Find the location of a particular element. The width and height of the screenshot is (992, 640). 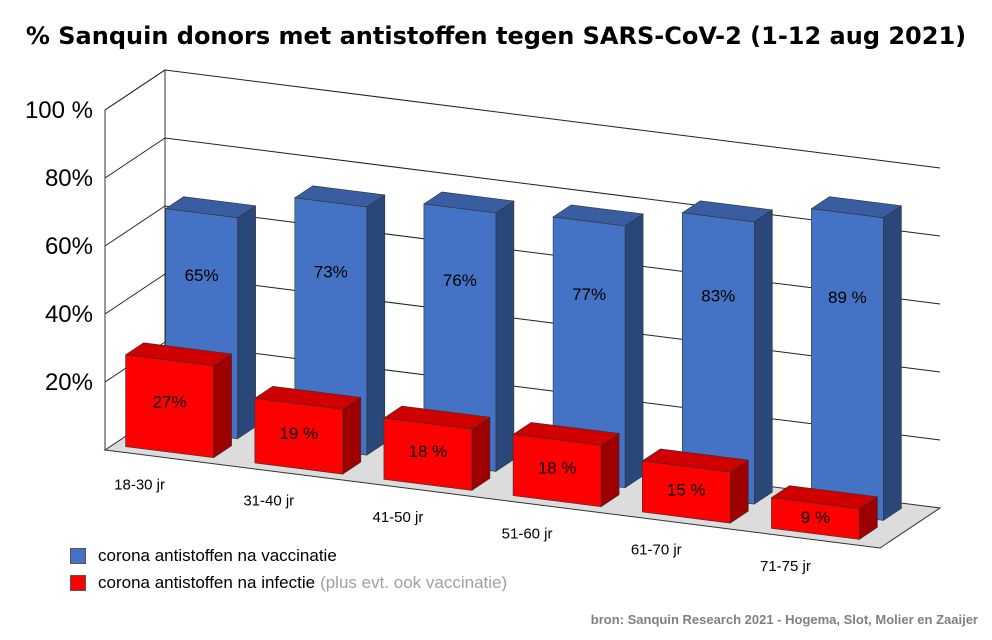

y-axis-ticks: 20% 40% 60% 80% 100 % is located at coordinates (59, 246).